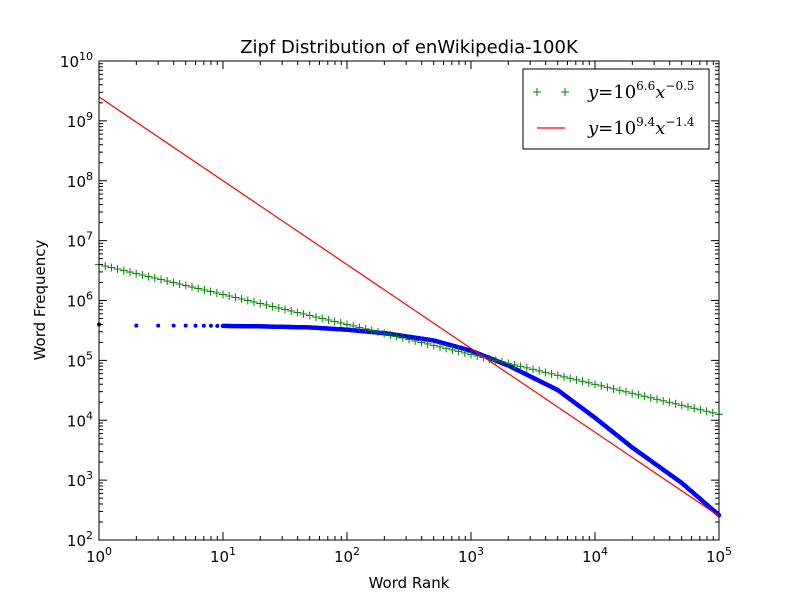  What do you see at coordinates (593, 128) in the screenshot?
I see `legend-2-y: y` at bounding box center [593, 128].